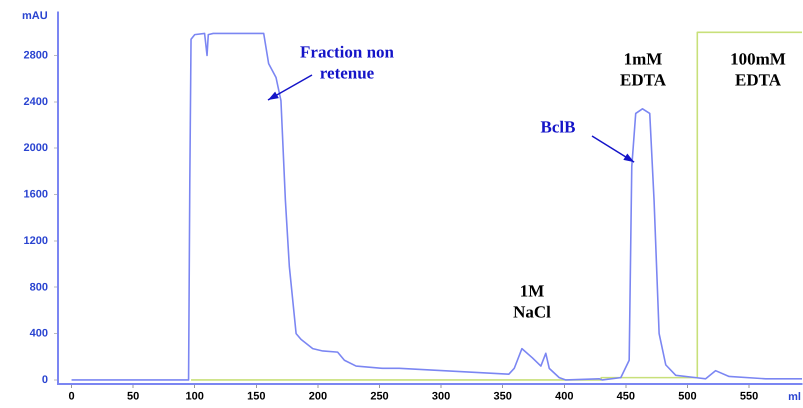 The image size is (803, 408). Describe the element at coordinates (687, 396) in the screenshot. I see `x-tick-label: 500` at that location.